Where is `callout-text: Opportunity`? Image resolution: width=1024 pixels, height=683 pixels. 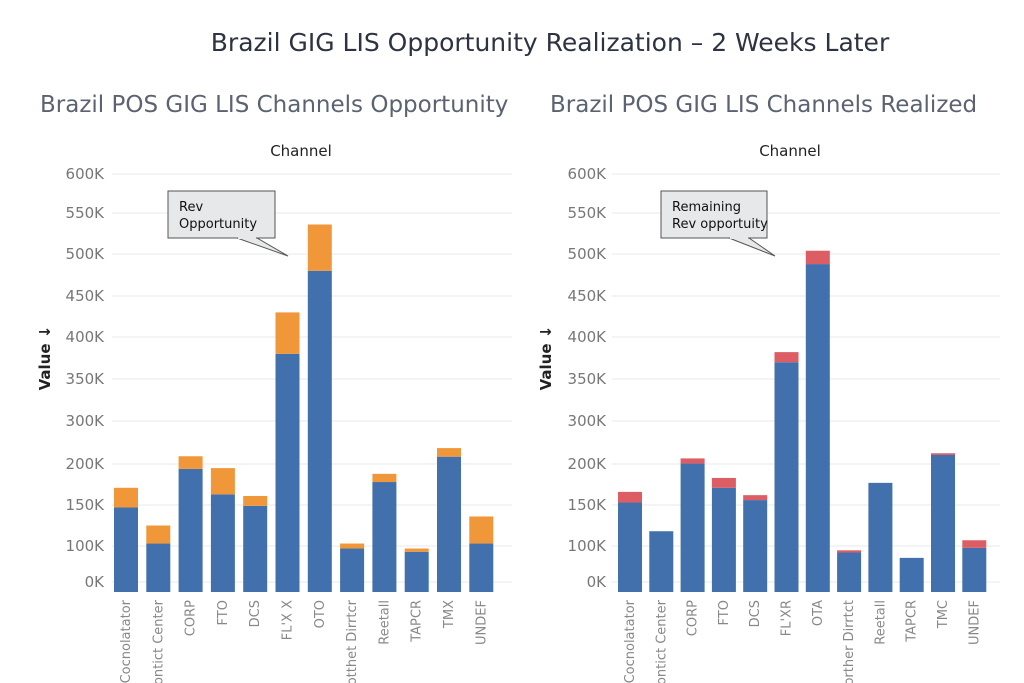
callout-text: Opportunity is located at coordinates (218, 224).